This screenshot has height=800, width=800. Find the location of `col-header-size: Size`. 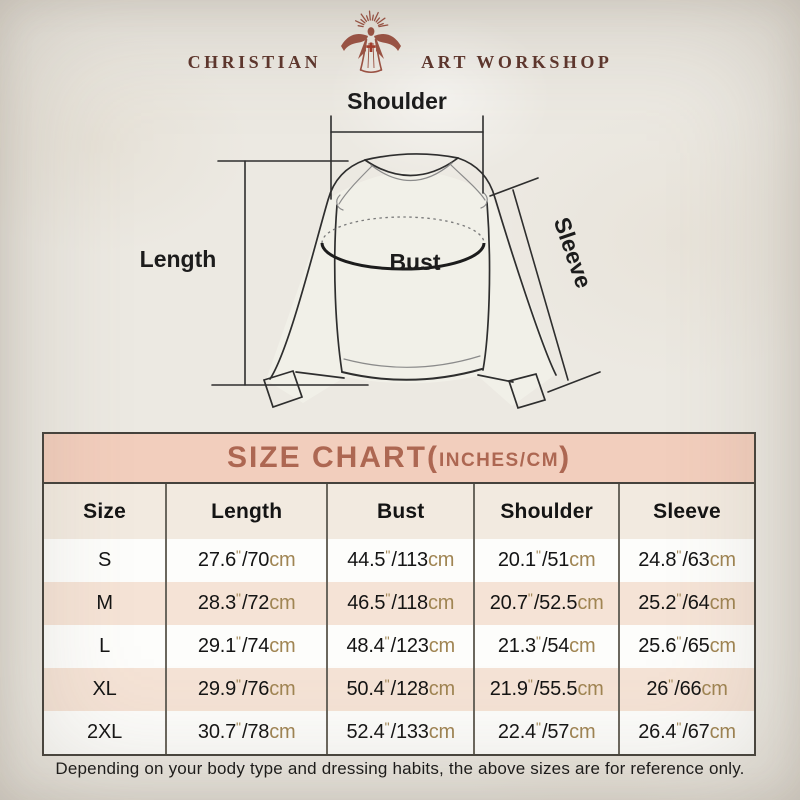

col-header-size: Size is located at coordinates (104, 511).